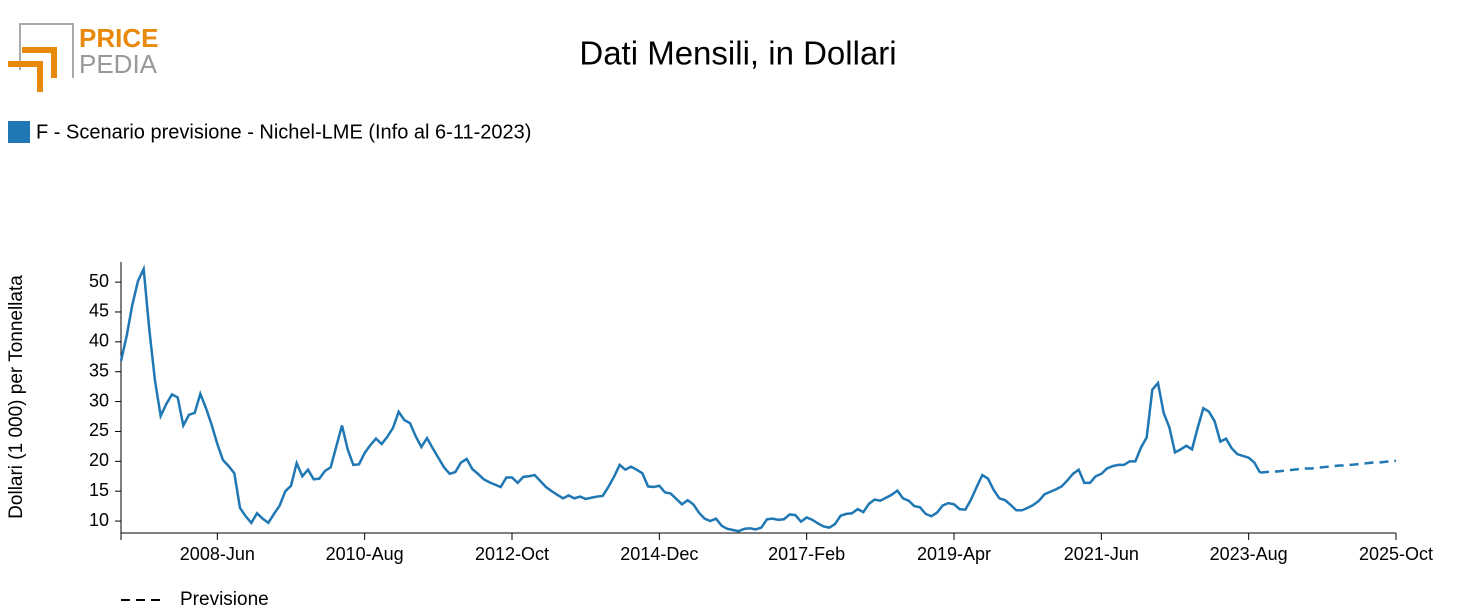 Image resolution: width=1477 pixels, height=615 pixels. Describe the element at coordinates (99, 490) in the screenshot. I see `y-tick-label: 15` at that location.